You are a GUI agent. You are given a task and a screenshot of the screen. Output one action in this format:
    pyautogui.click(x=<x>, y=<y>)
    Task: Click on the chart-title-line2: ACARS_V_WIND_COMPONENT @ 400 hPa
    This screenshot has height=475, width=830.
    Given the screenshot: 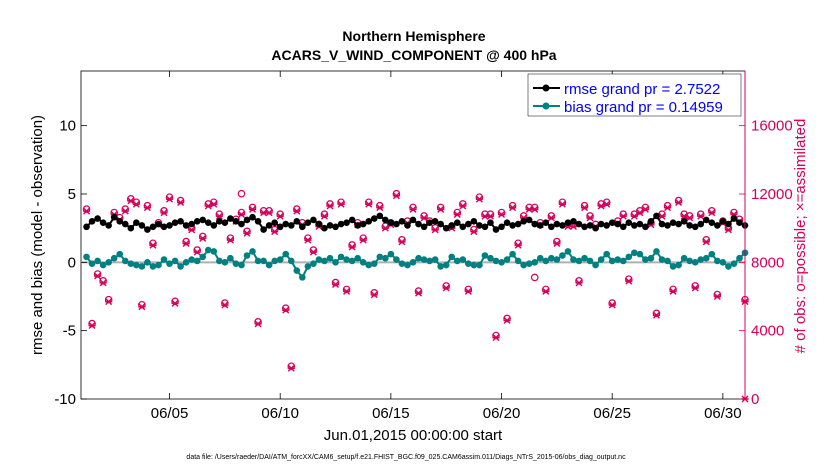 What is the action you would take?
    pyautogui.click(x=413, y=55)
    